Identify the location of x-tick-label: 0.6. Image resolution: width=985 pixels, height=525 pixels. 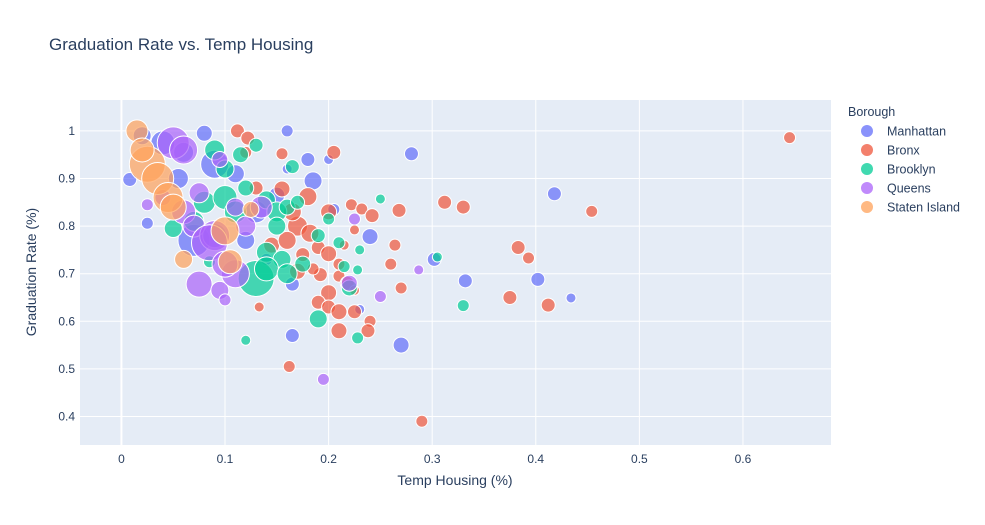
(743, 459).